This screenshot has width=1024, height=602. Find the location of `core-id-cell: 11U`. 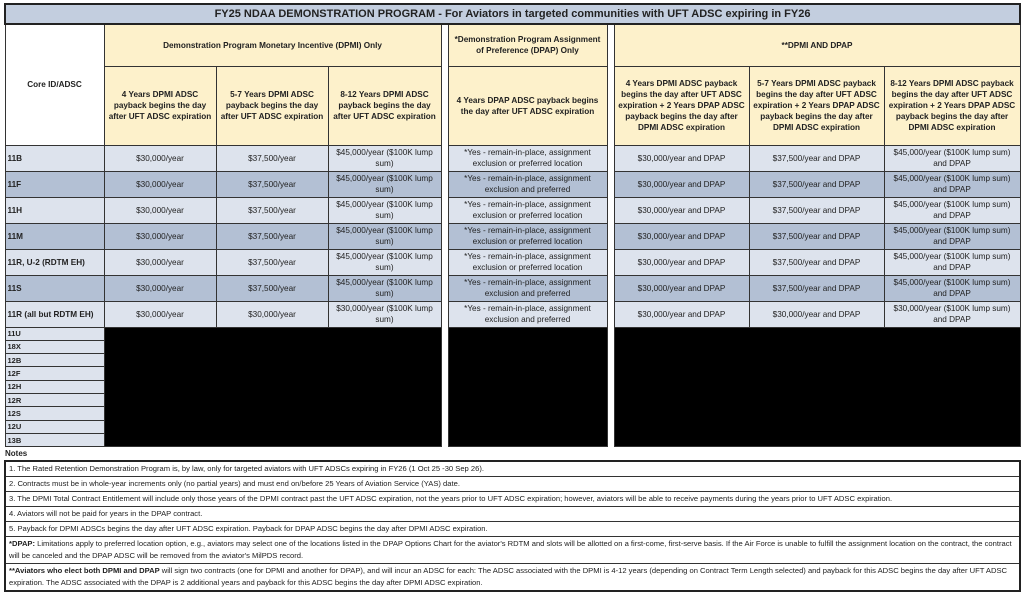

core-id-cell: 11U is located at coordinates (54, 333).